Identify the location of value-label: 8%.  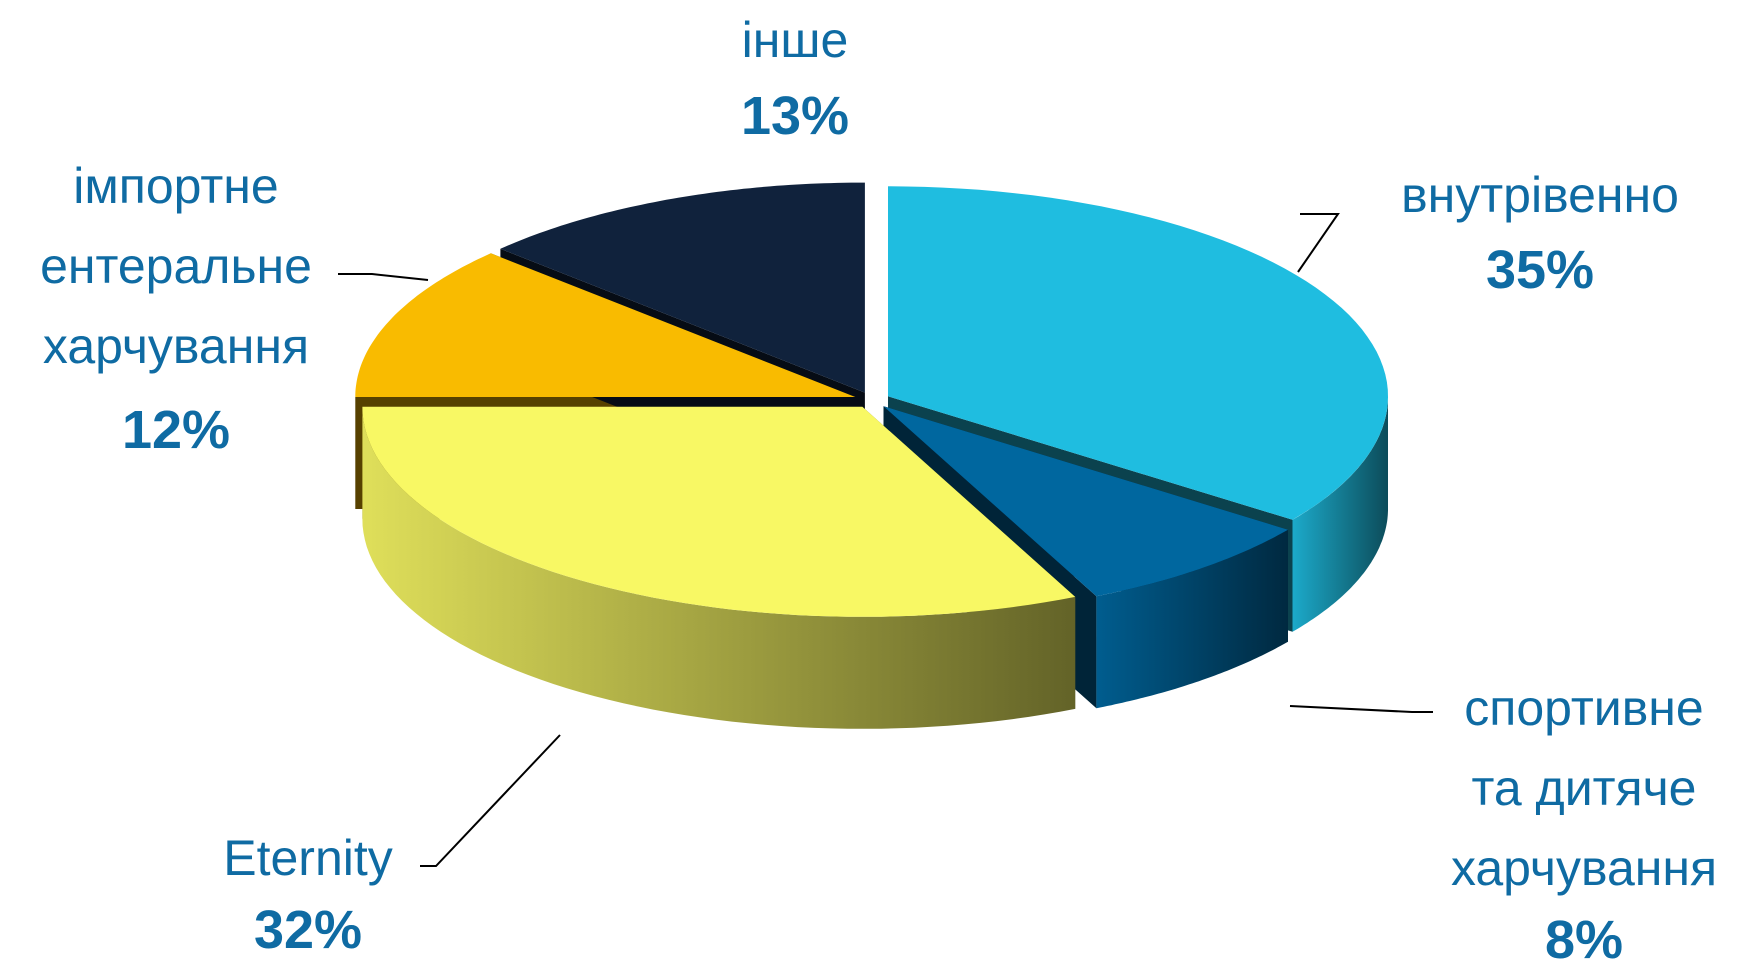
(1584, 937).